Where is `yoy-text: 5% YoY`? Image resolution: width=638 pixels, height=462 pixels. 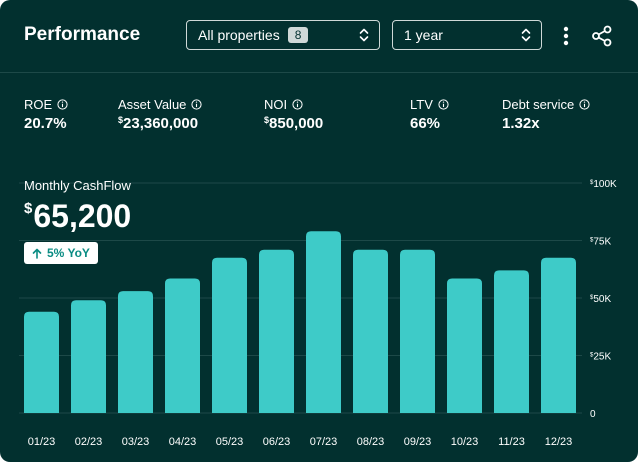 yoy-text: 5% YoY is located at coordinates (68, 253).